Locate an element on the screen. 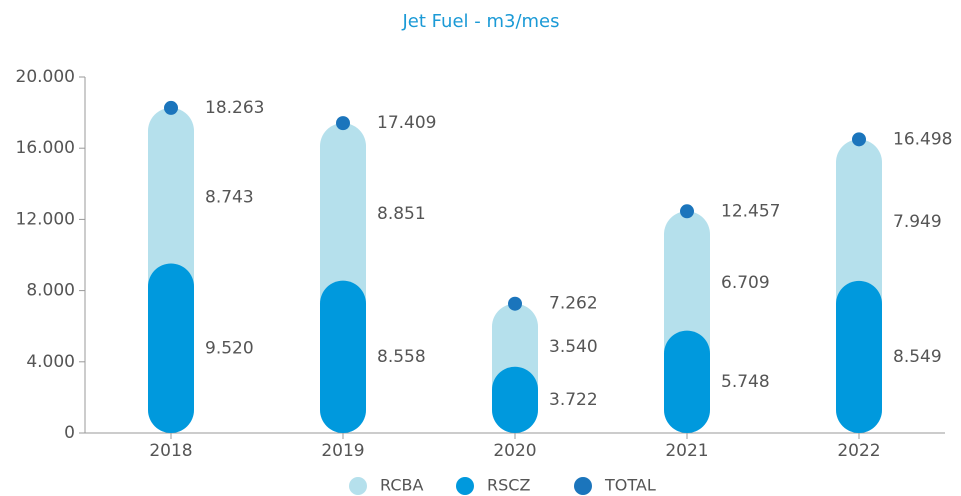  y-tick-label: 8.000 is located at coordinates (50, 291).